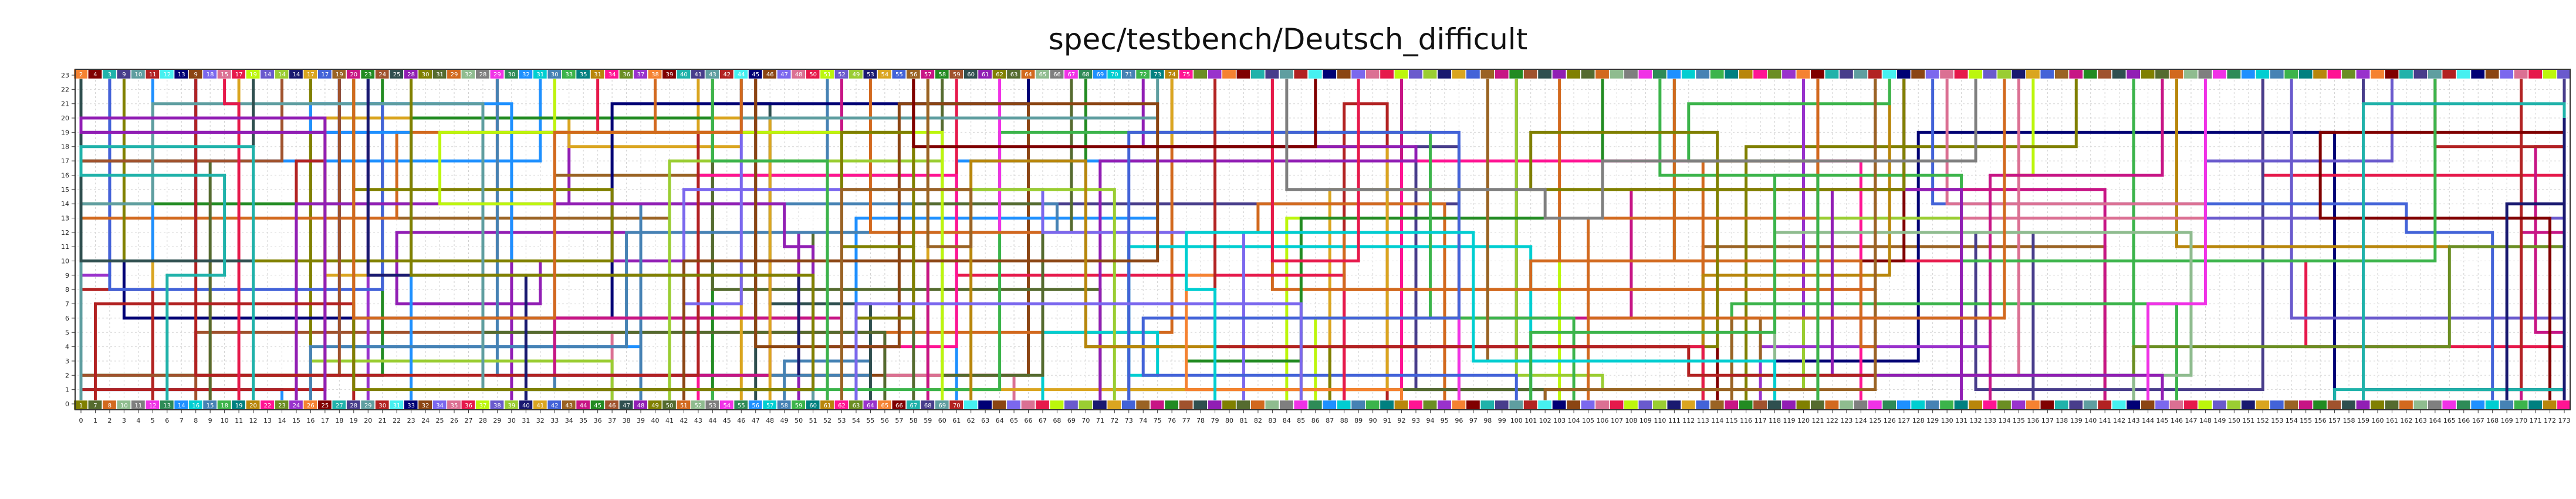 This screenshot has height=499, width=2576. Describe the element at coordinates (627, 420) in the screenshot. I see `x-tick-label: 38` at that location.